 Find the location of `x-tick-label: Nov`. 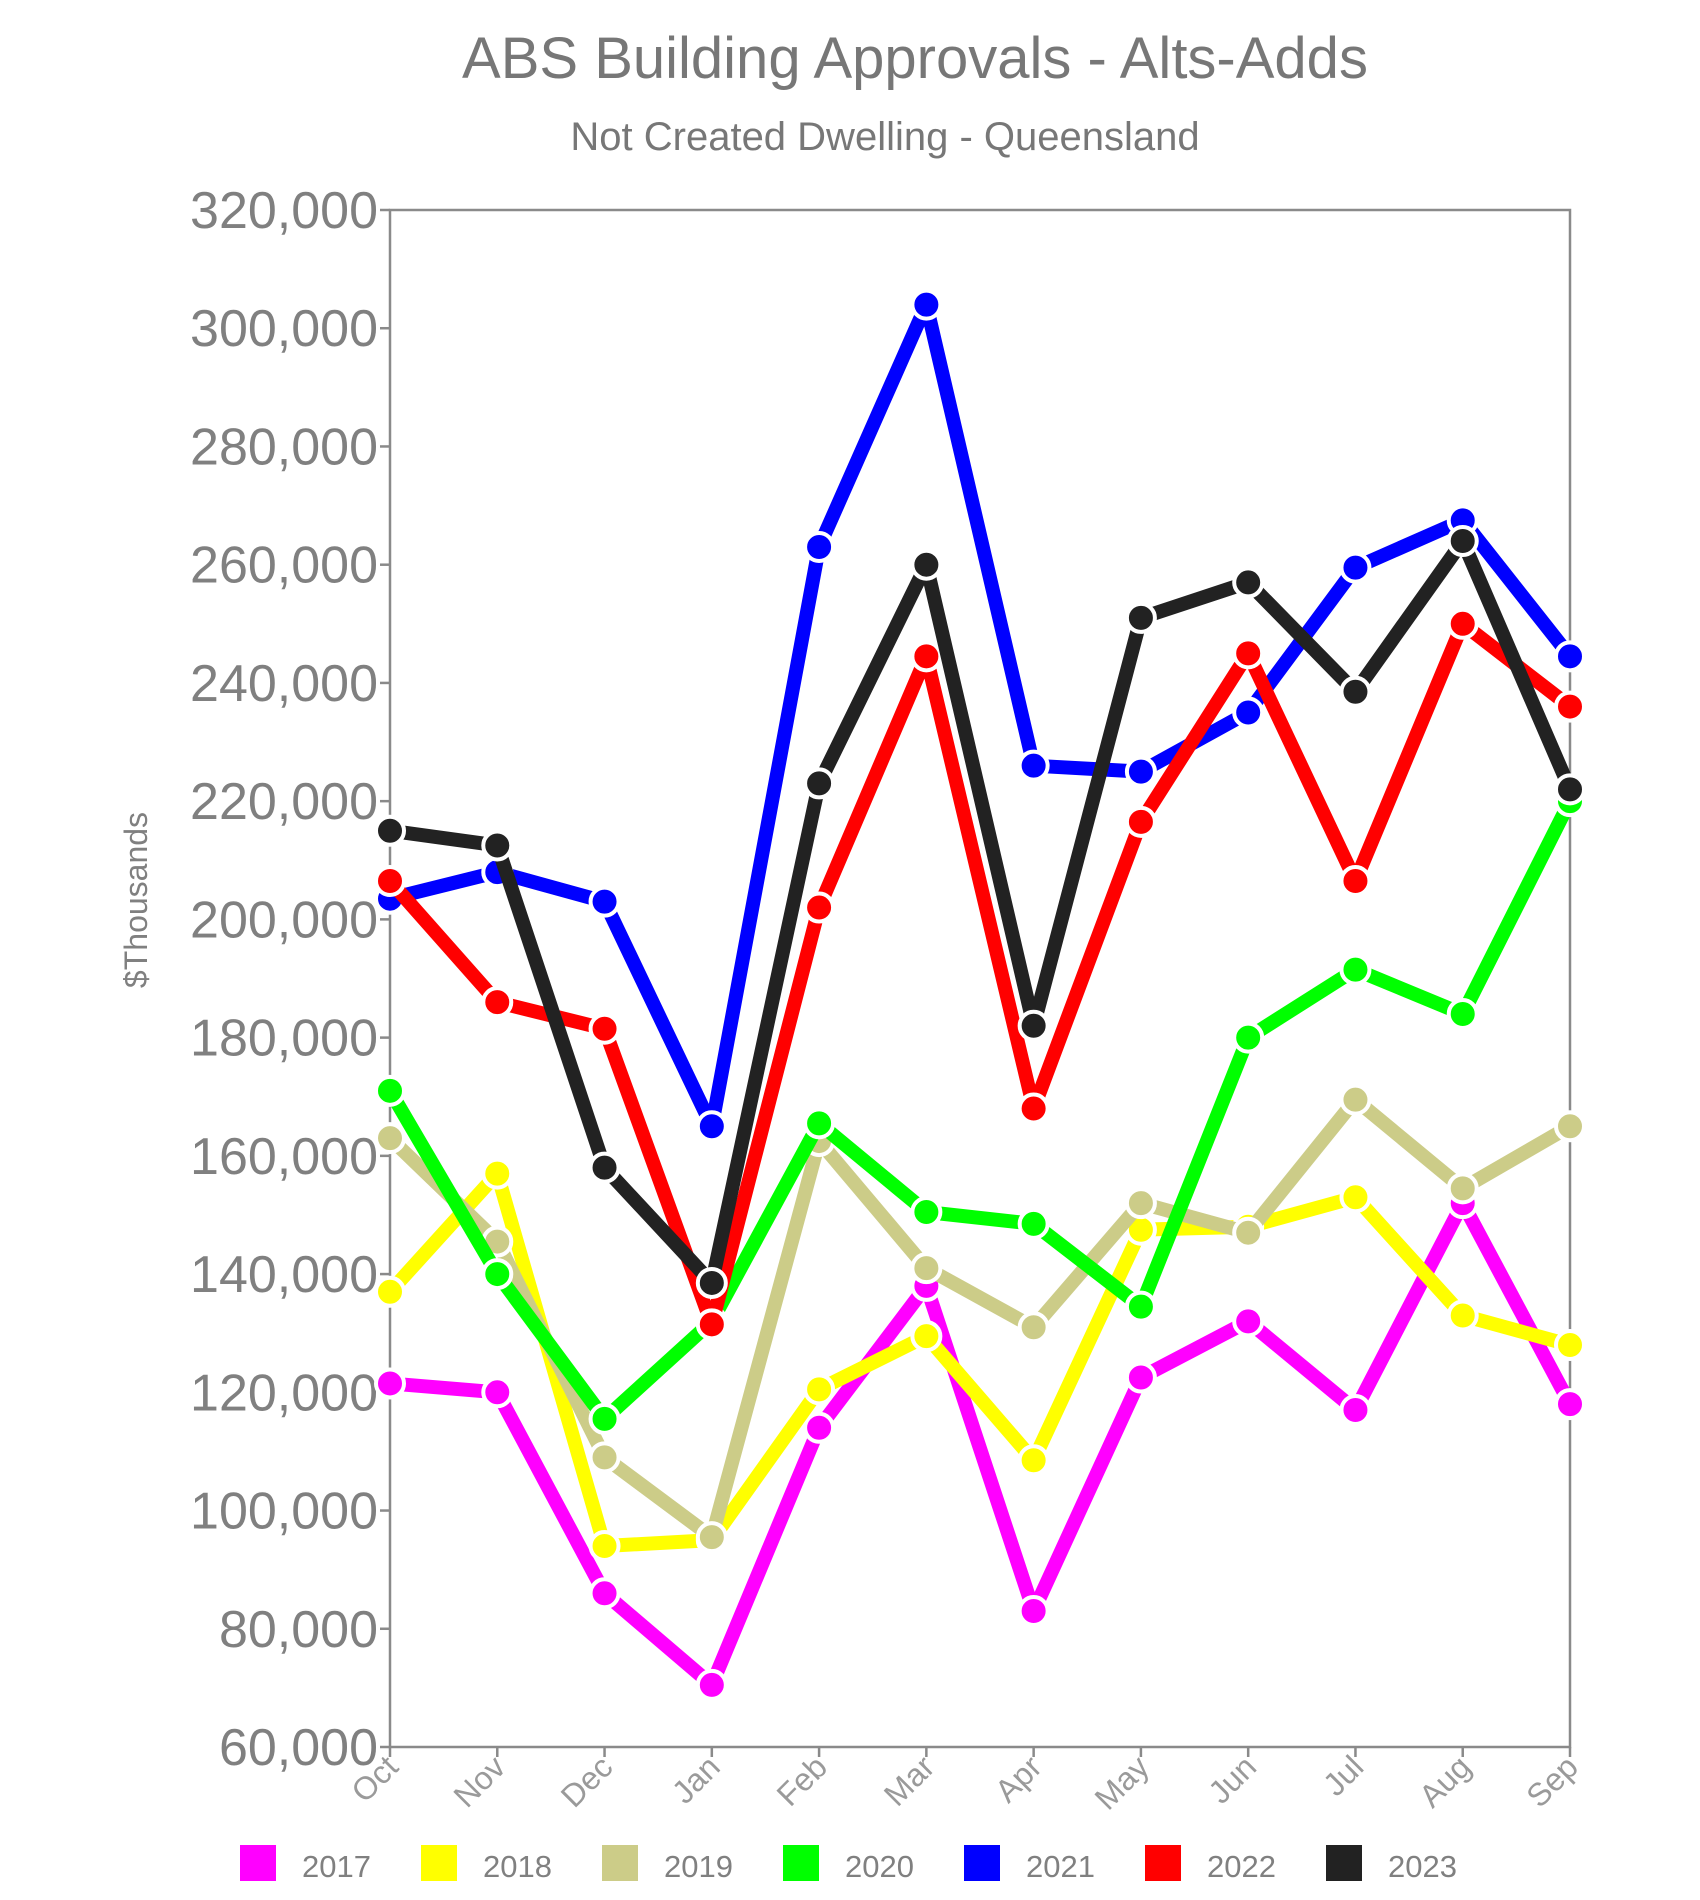

x-tick-label: Nov is located at coordinates (480, 1781).